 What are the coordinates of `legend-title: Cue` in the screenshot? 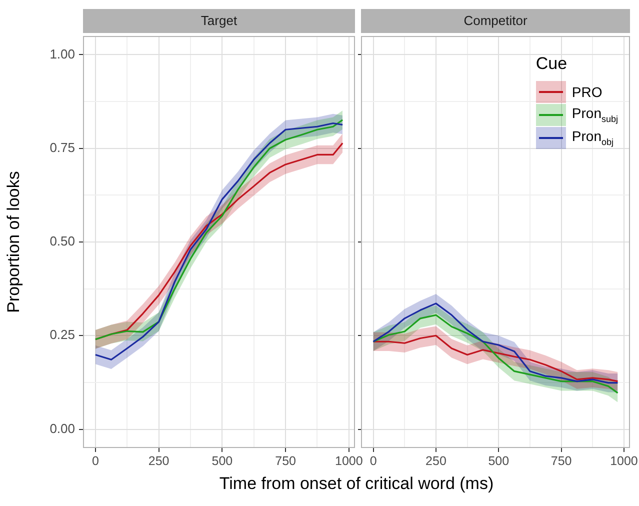 It's located at (552, 64).